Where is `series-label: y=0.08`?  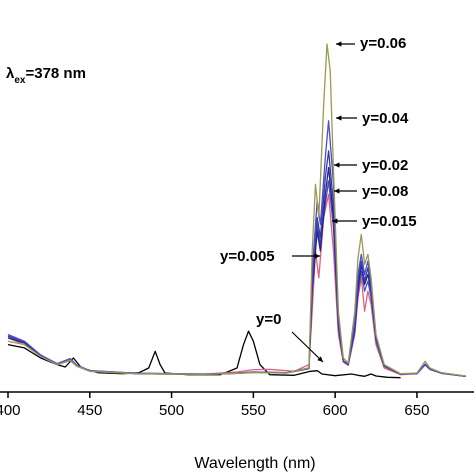
series-label: y=0.08 is located at coordinates (385, 191).